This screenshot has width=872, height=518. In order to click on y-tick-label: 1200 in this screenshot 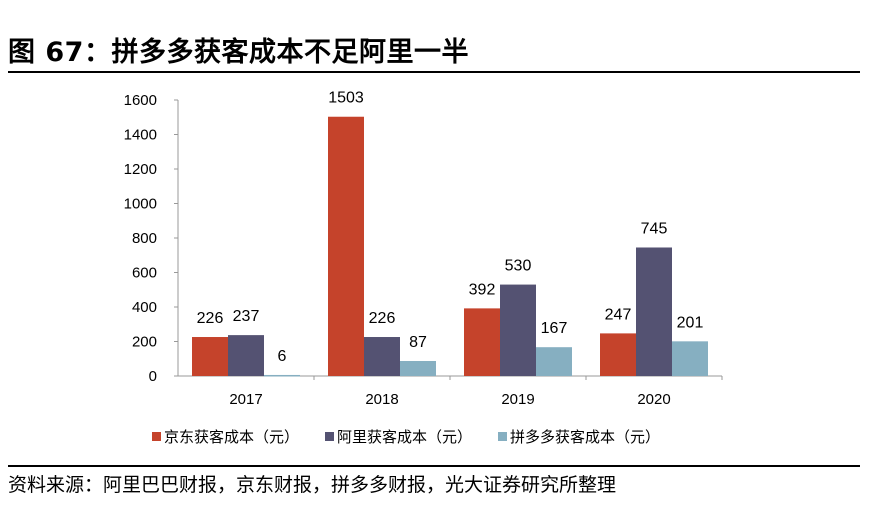, I will do `click(140, 169)`.